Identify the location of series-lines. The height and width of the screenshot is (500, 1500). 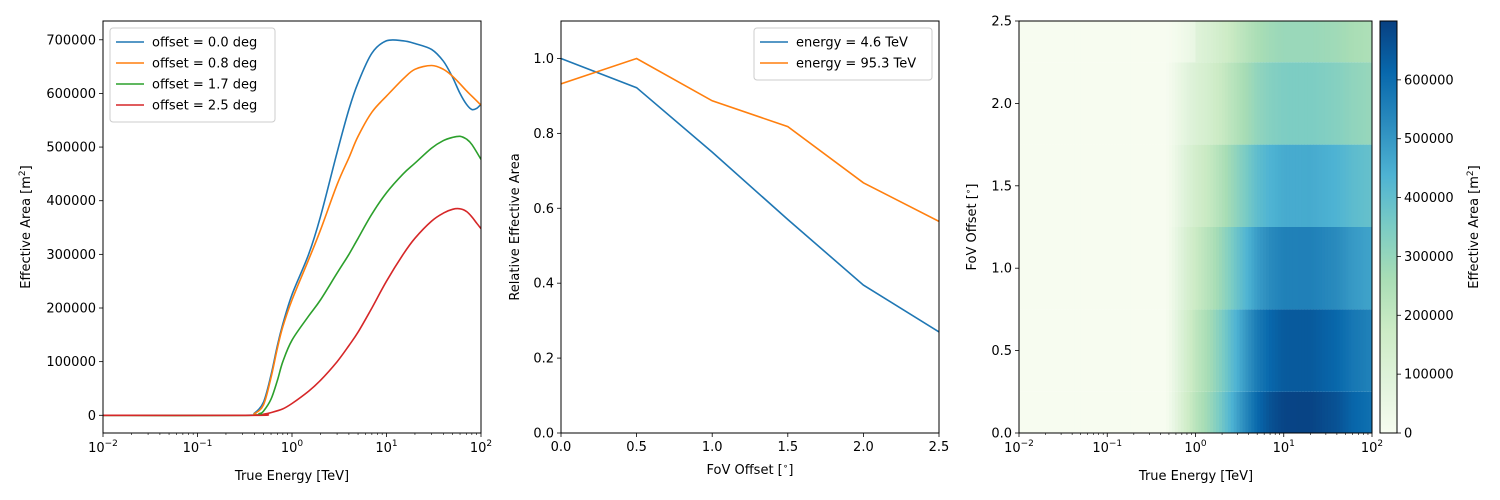
(750, 195).